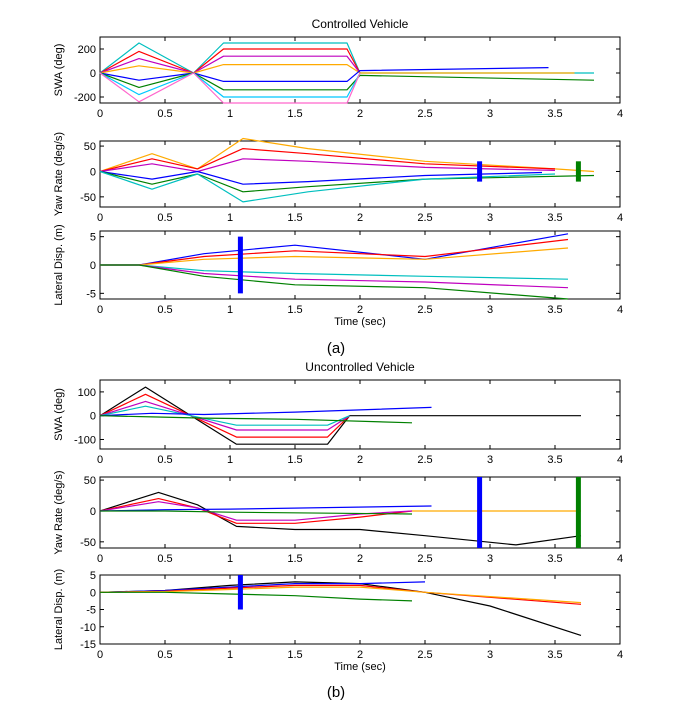  What do you see at coordinates (360, 322) in the screenshot?
I see `x-axis-label-a: Time (sec)` at bounding box center [360, 322].